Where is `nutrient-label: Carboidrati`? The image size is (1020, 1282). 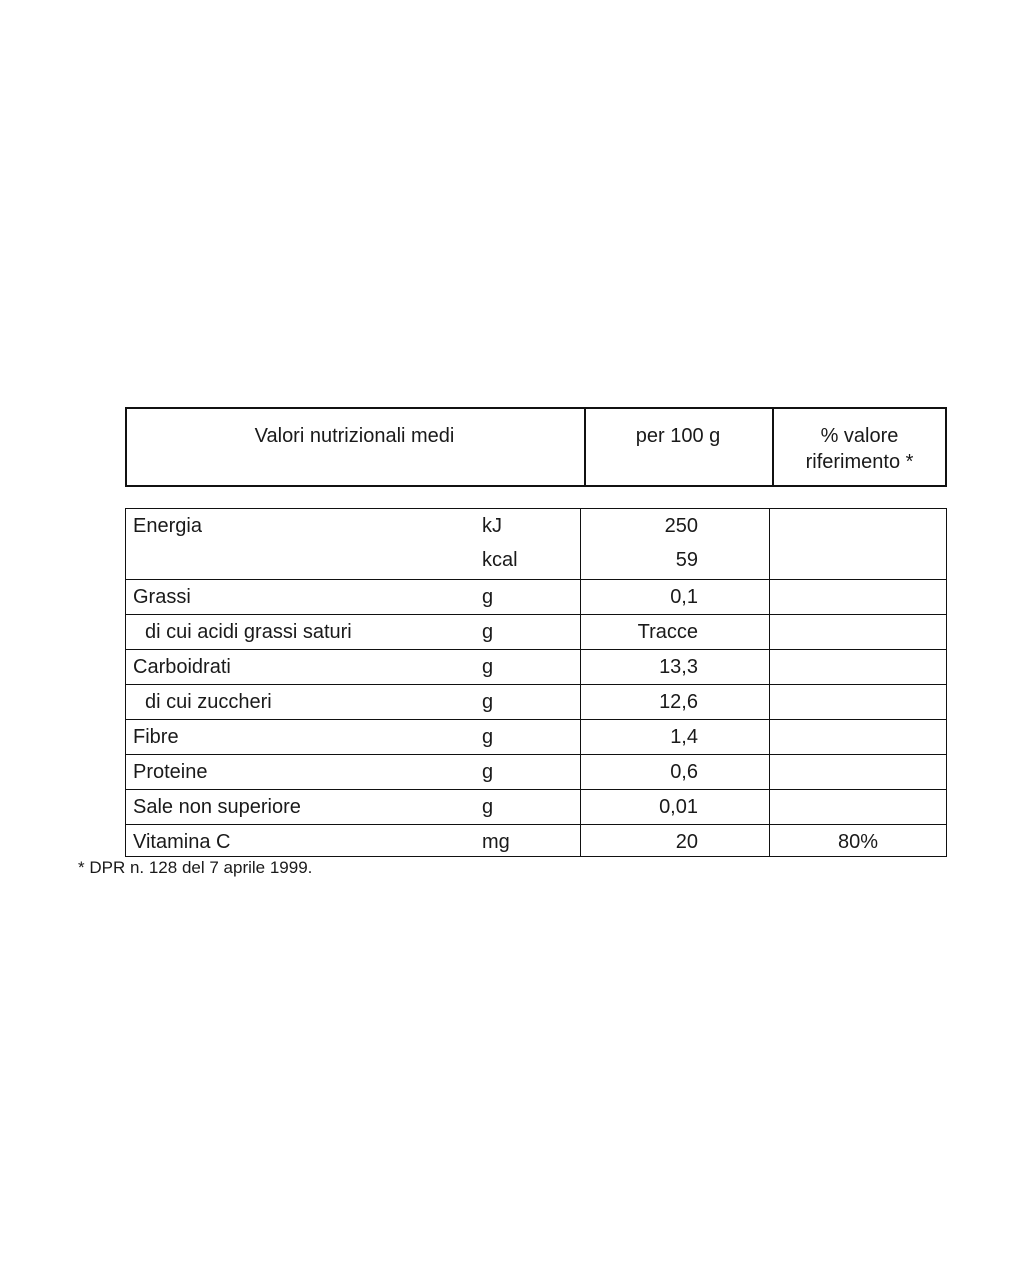
nutrient-label: Carboidrati is located at coordinates (182, 667).